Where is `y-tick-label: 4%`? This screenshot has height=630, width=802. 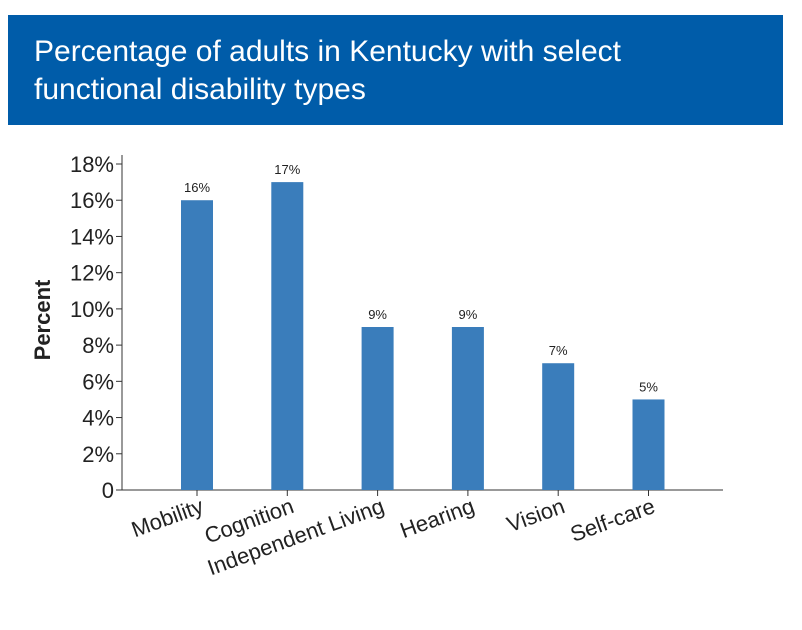 y-tick-label: 4% is located at coordinates (98, 418).